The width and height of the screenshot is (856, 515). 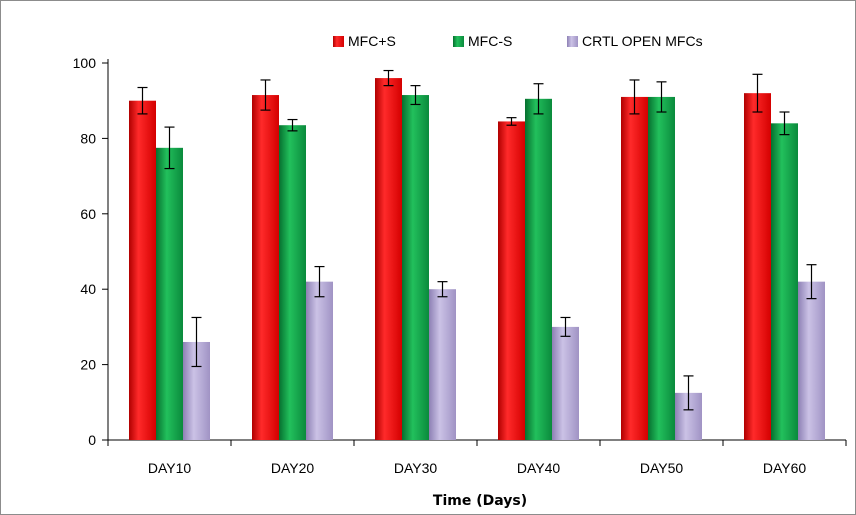 What do you see at coordinates (293, 468) in the screenshot?
I see `x-tick-label: DAY20` at bounding box center [293, 468].